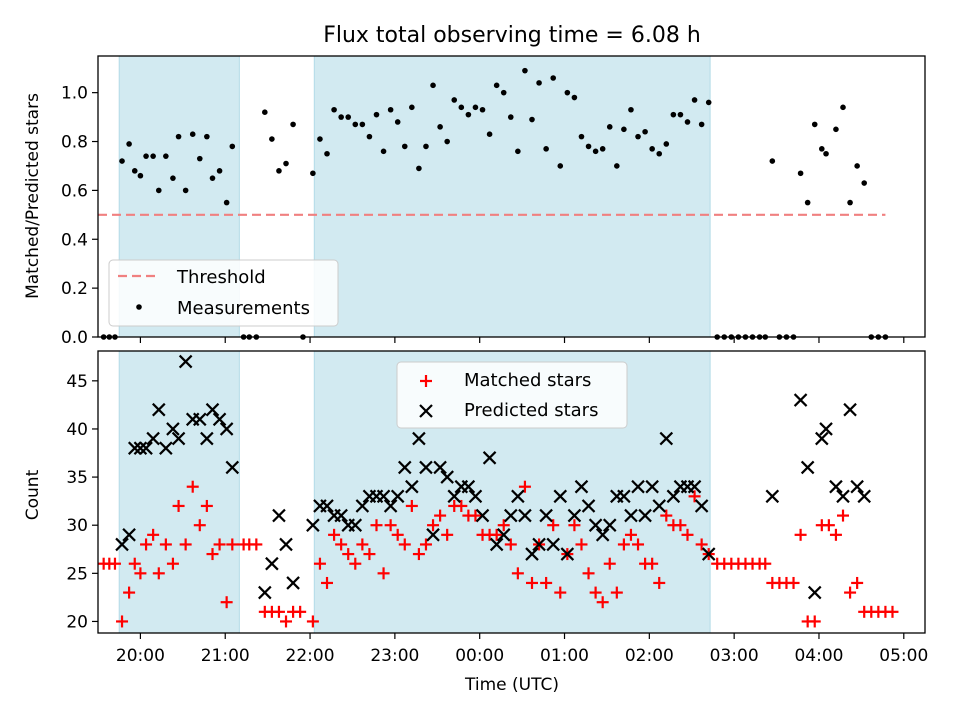  I want to click on y-tick-label: 1.0, so click(74, 94).